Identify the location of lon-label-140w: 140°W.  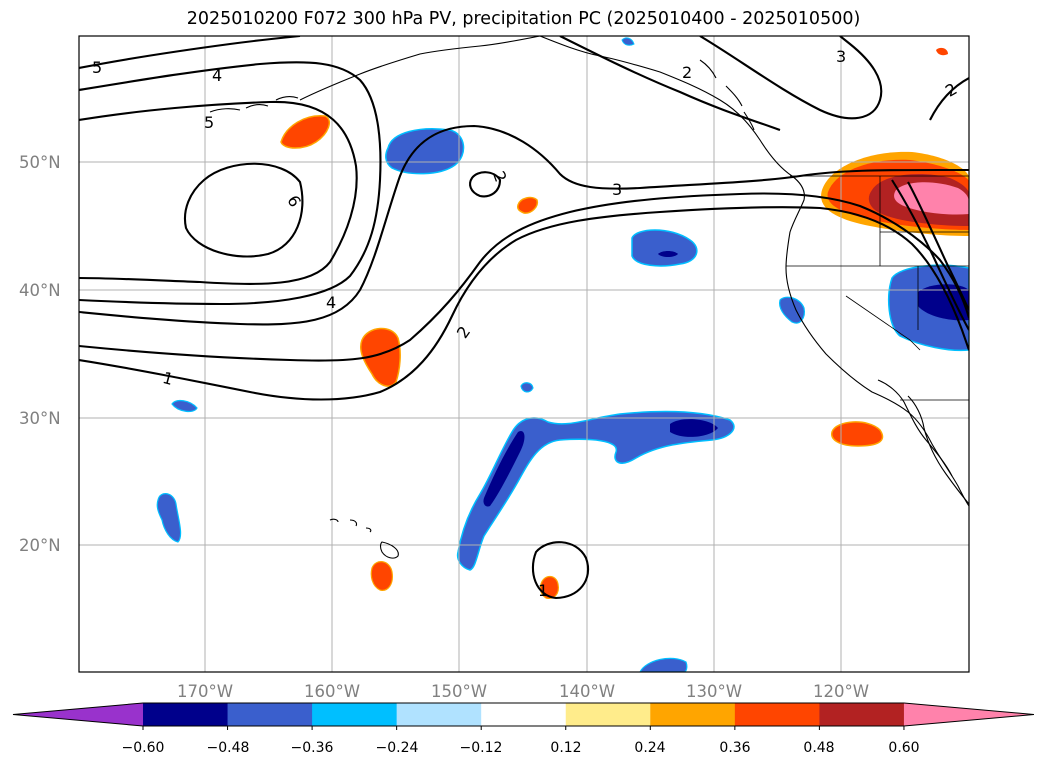
(587, 691).